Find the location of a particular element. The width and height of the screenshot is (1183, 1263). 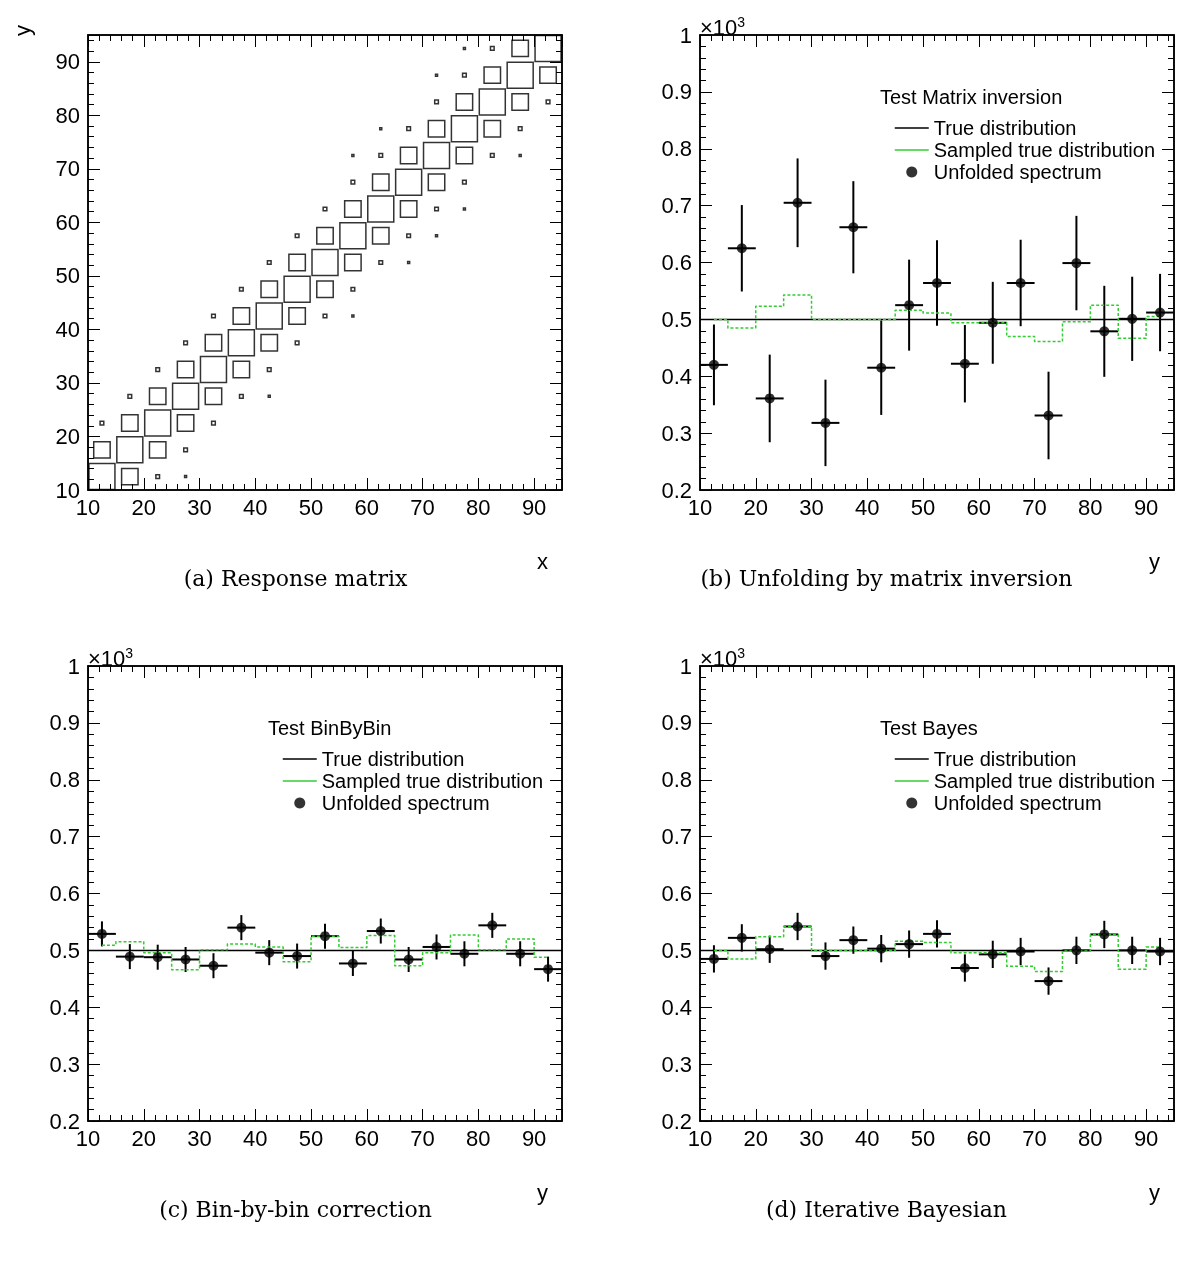

y-tick-label: 50 is located at coordinates (67, 276).